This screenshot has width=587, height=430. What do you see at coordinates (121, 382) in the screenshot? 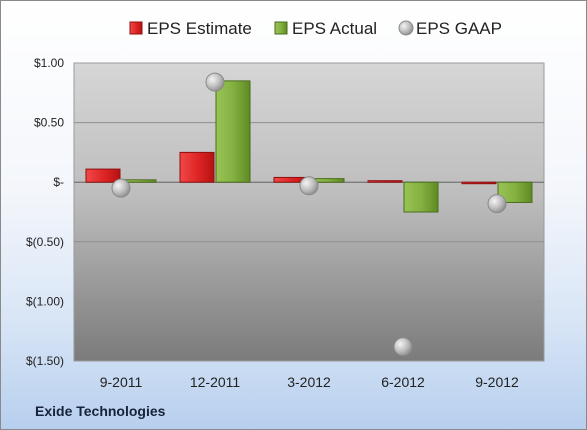
I see `x-tick-label: 9-2011` at bounding box center [121, 382].